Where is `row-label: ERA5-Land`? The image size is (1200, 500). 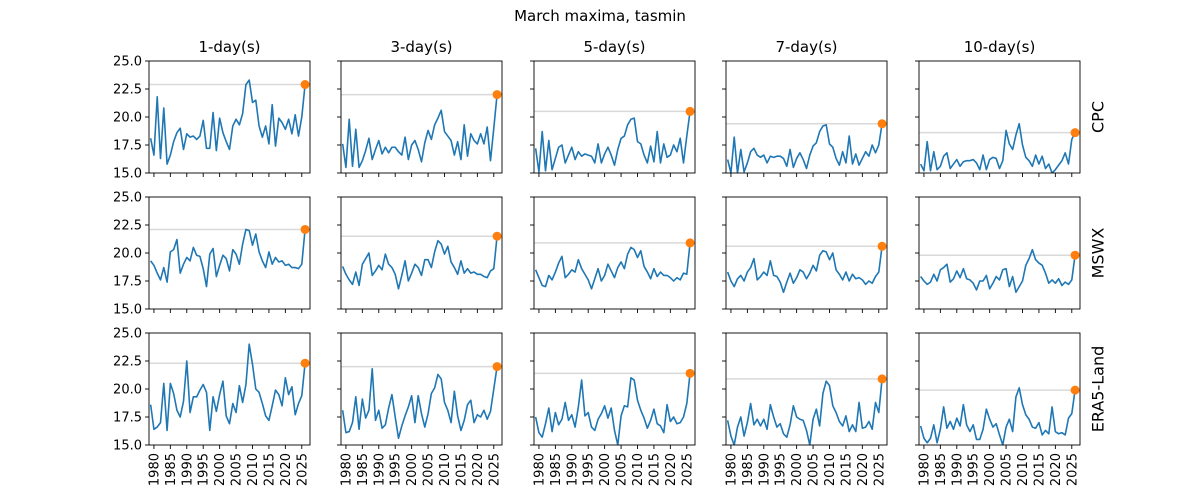
row-label: ERA5-Land is located at coordinates (1098, 389).